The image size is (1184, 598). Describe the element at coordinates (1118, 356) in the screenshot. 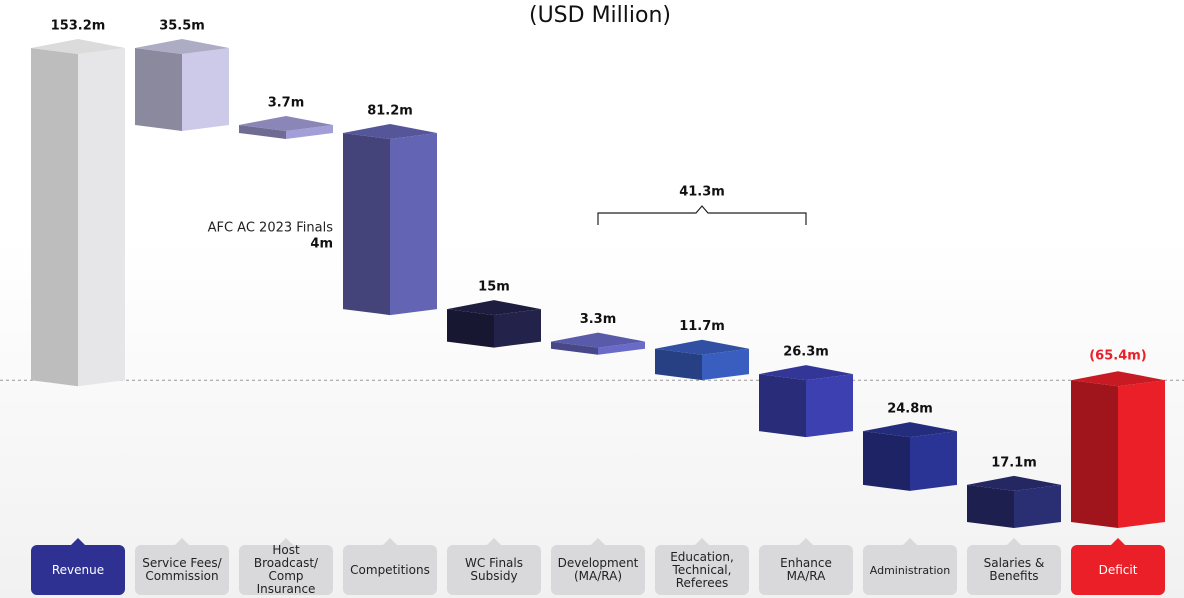

I see `value-label: (65.4m)` at that location.